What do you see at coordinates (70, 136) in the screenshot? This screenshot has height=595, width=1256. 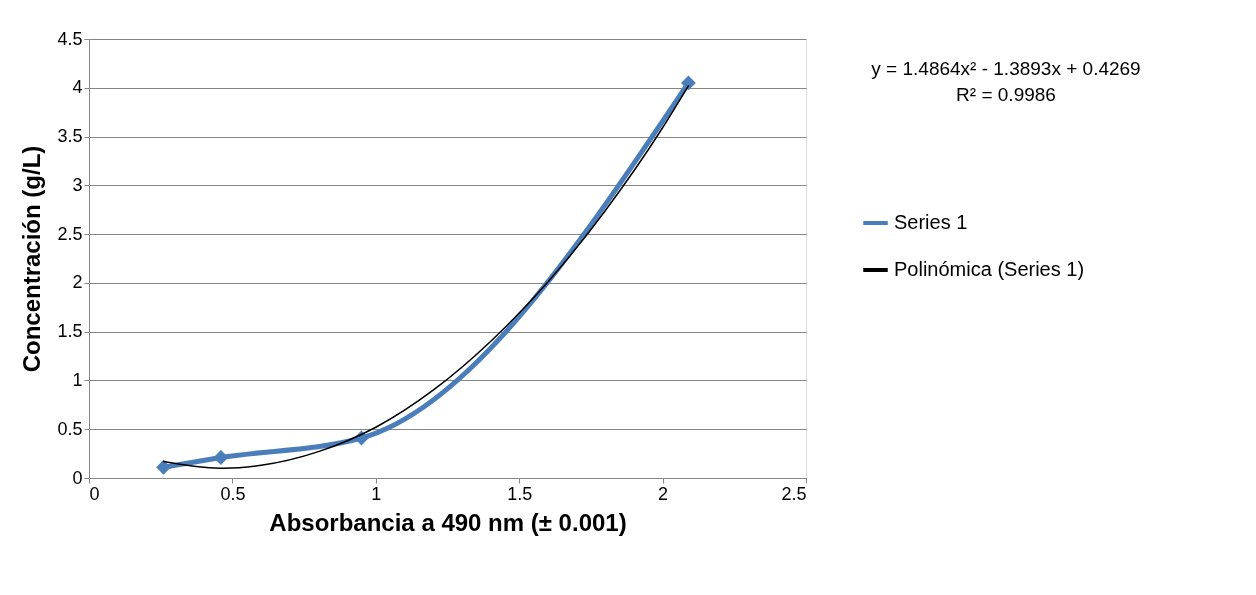 I see `y-tick-label: 3.5` at bounding box center [70, 136].